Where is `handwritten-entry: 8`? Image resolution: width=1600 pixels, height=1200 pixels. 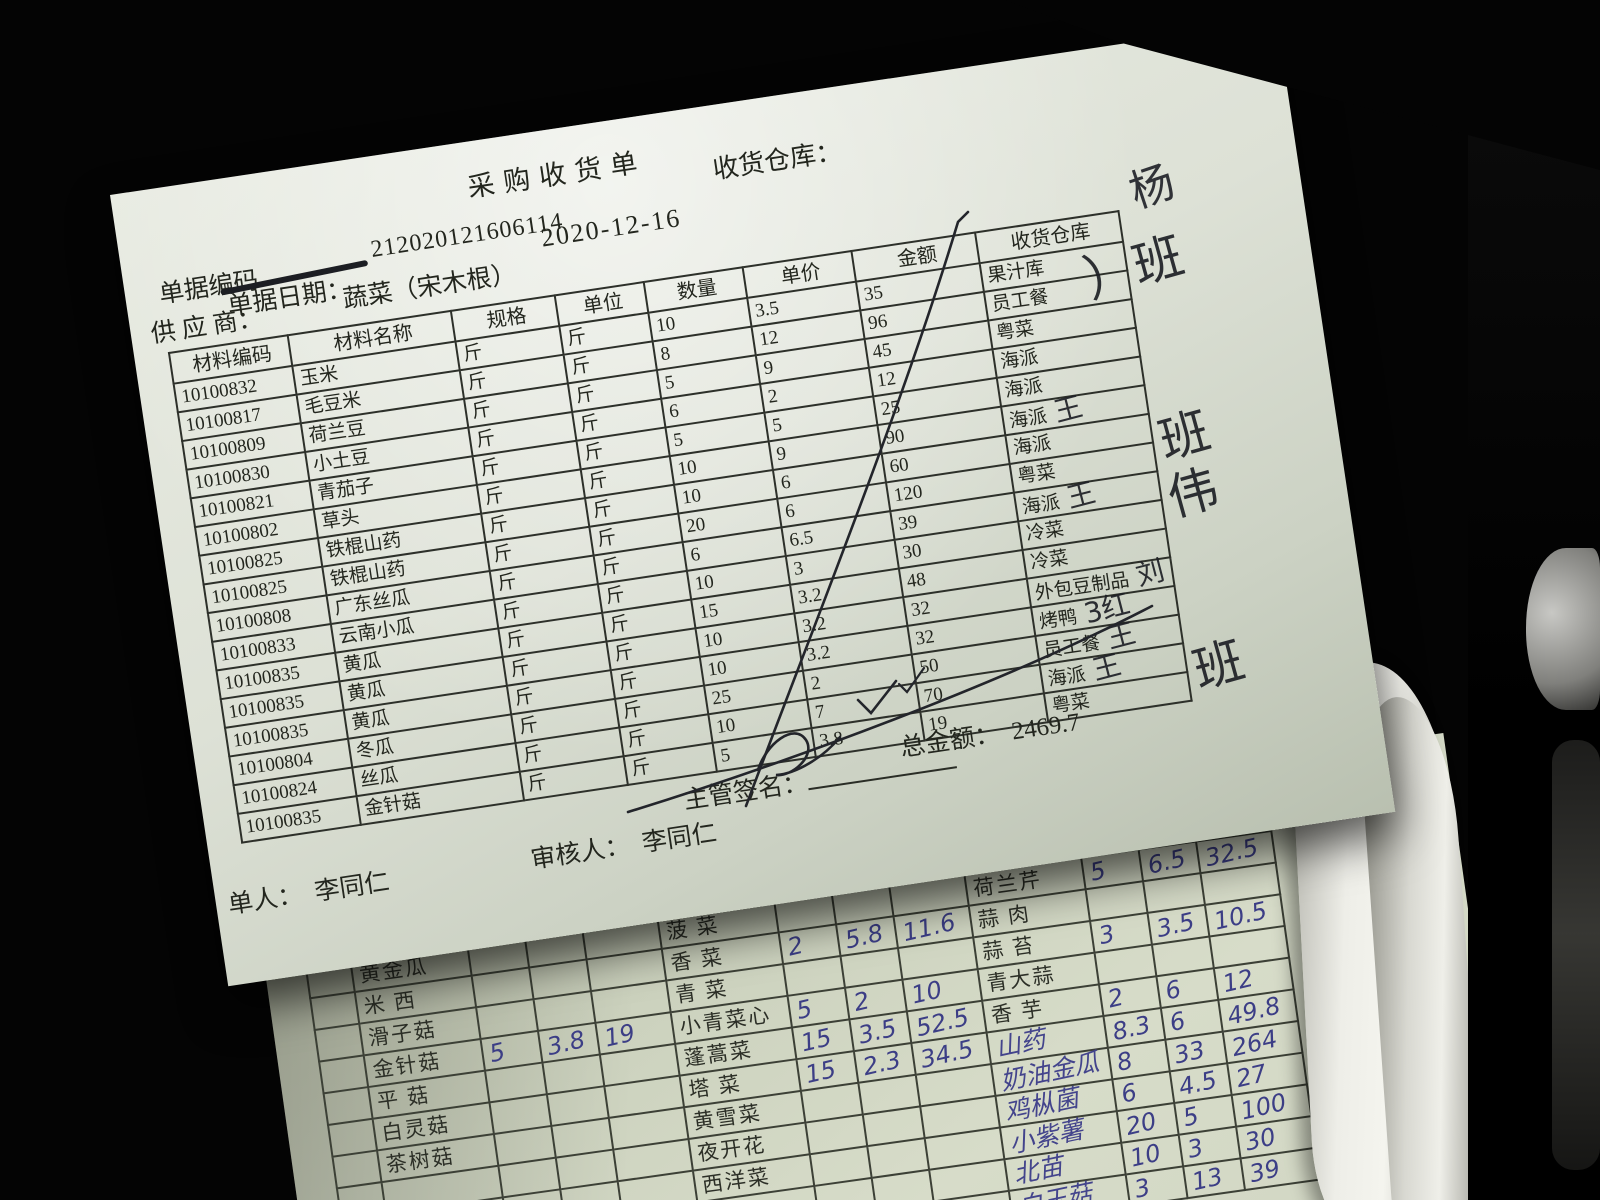 handwritten-entry: 8 is located at coordinates (1124, 1061).